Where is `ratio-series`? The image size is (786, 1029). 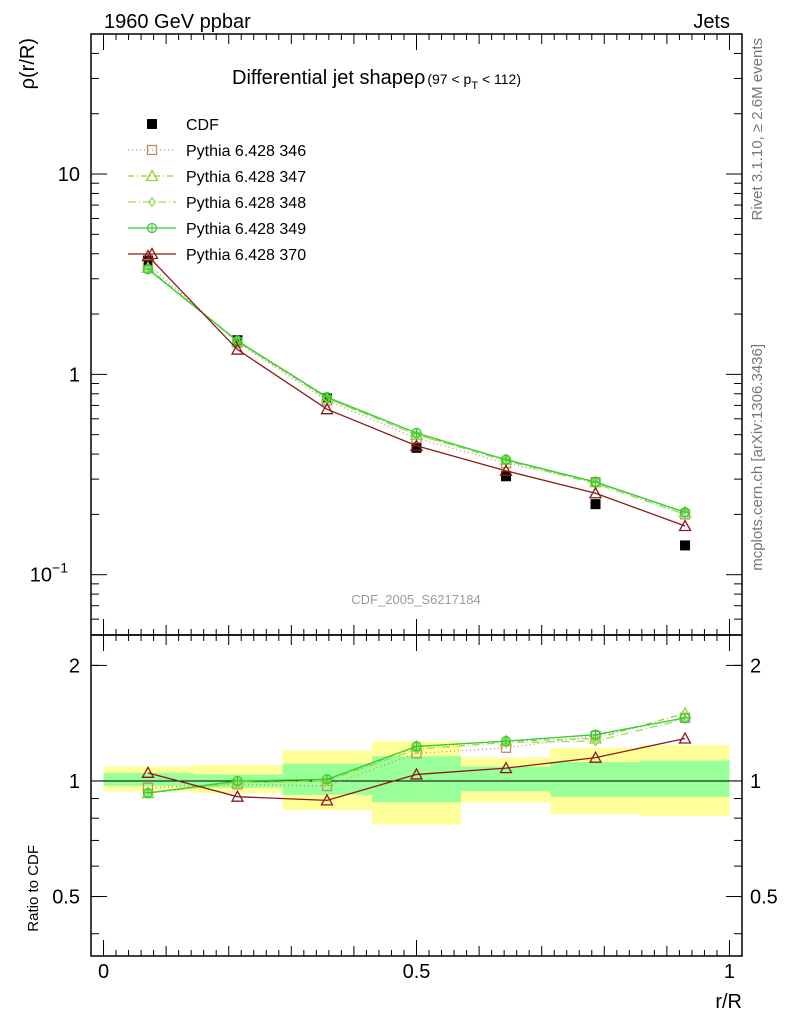 ratio-series is located at coordinates (416, 756).